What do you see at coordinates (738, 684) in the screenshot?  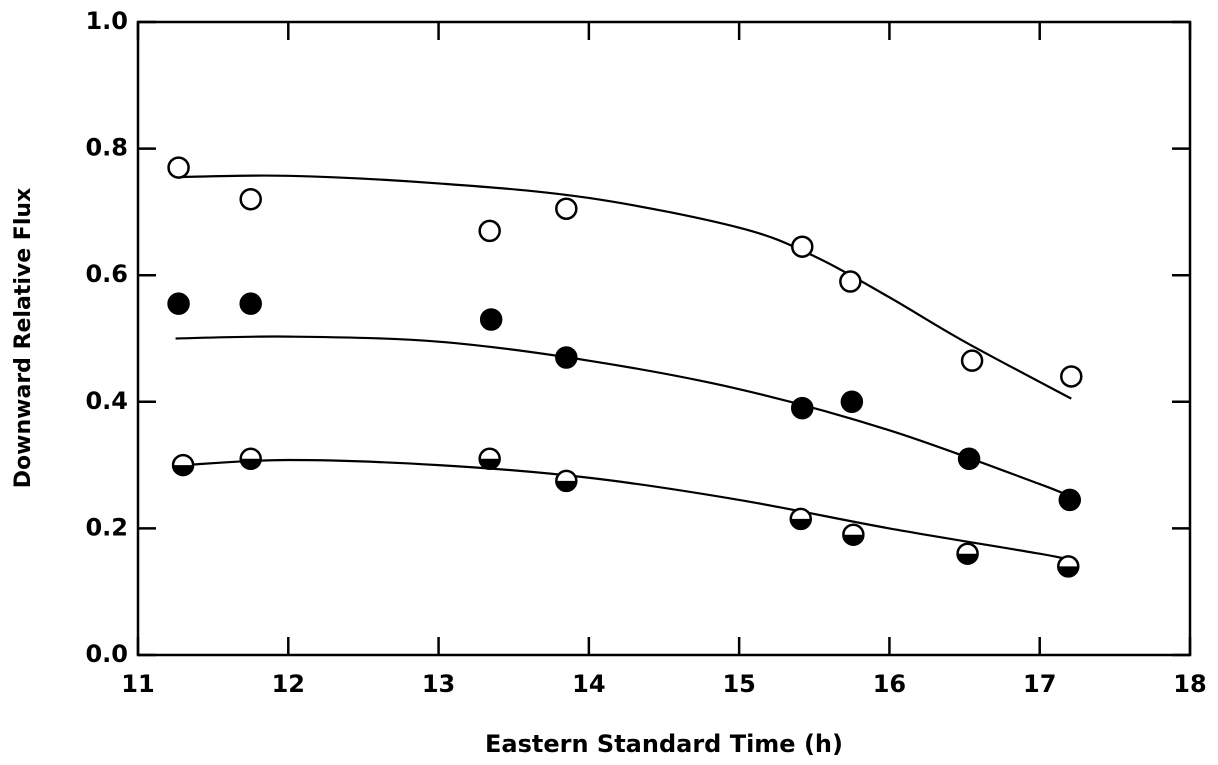 I see `x-tick-label: 15` at bounding box center [738, 684].